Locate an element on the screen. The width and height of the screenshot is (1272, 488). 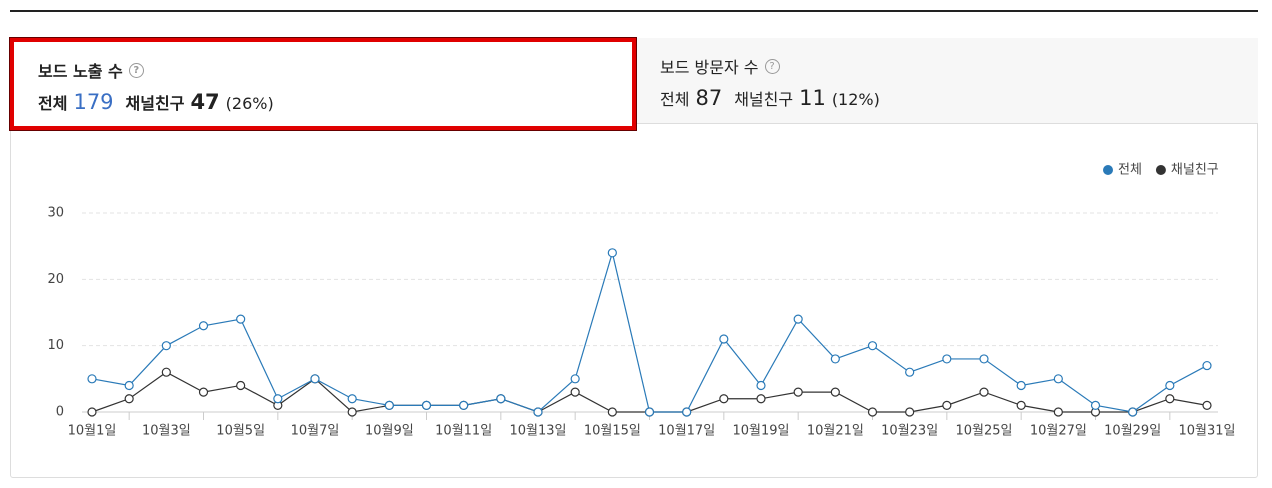
x-tick-label: 10월29일 is located at coordinates (1132, 431).